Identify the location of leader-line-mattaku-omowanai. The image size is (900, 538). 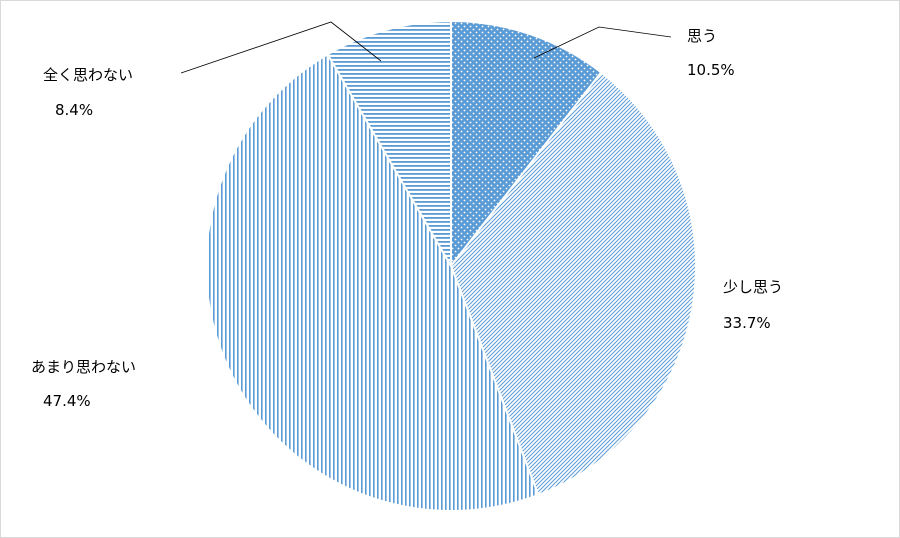
(281, 47).